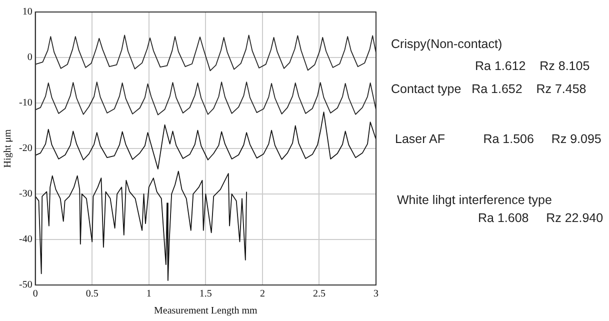  Describe the element at coordinates (25, 194) in the screenshot. I see `y-tick-label: -30` at that location.